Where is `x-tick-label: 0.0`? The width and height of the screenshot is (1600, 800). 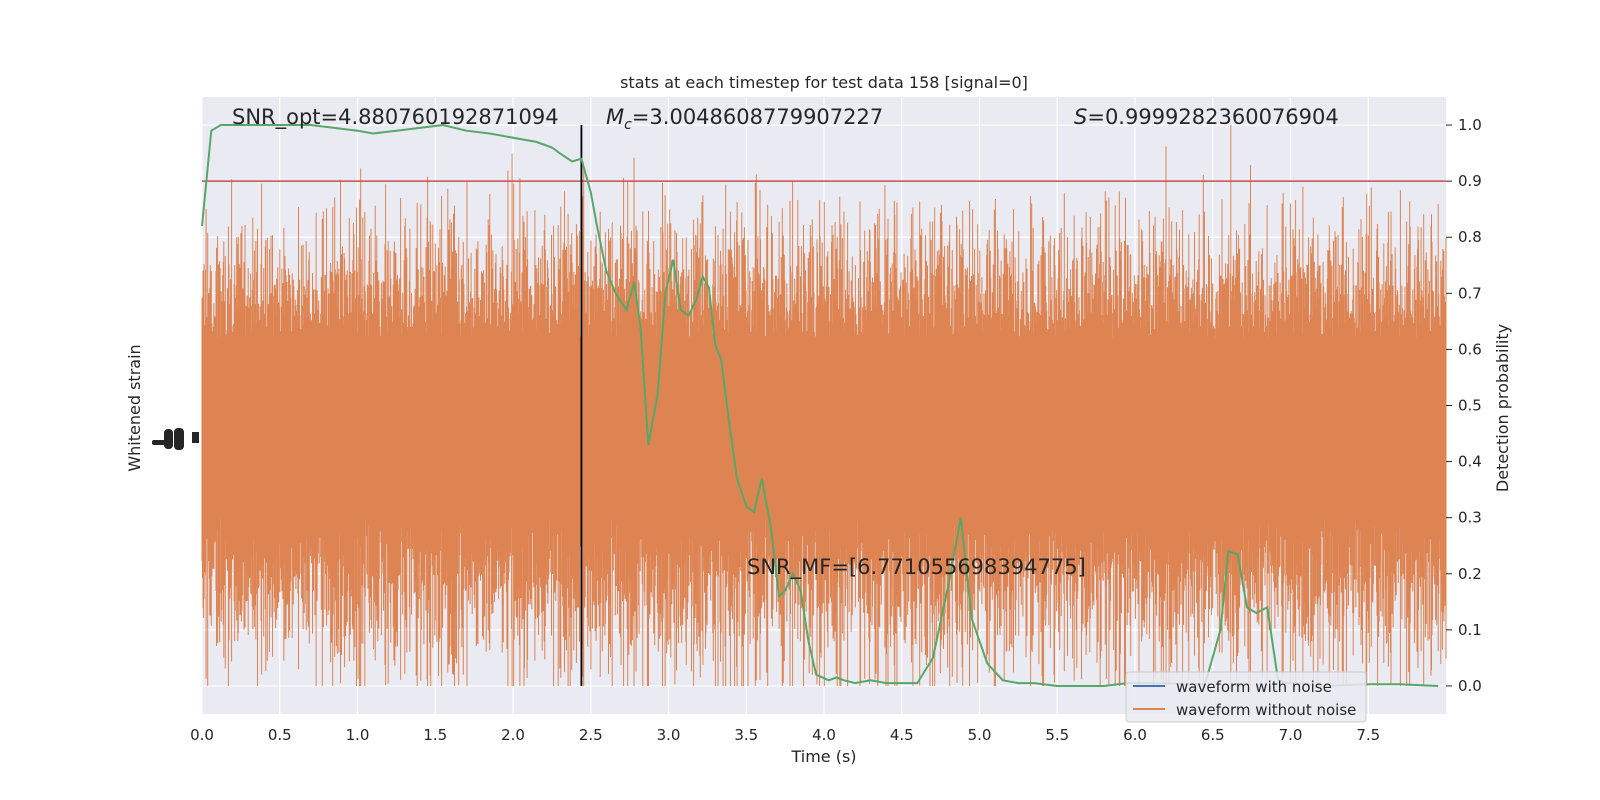
x-tick-label: 0.0 is located at coordinates (202, 735).